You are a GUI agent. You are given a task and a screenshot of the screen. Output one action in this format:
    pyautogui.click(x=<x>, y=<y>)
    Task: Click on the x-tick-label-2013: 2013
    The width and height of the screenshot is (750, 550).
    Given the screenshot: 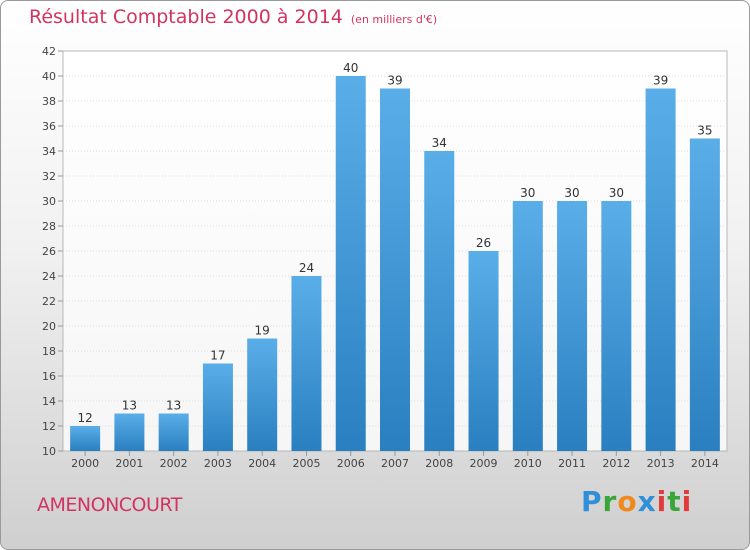 What is the action you would take?
    pyautogui.click(x=661, y=463)
    